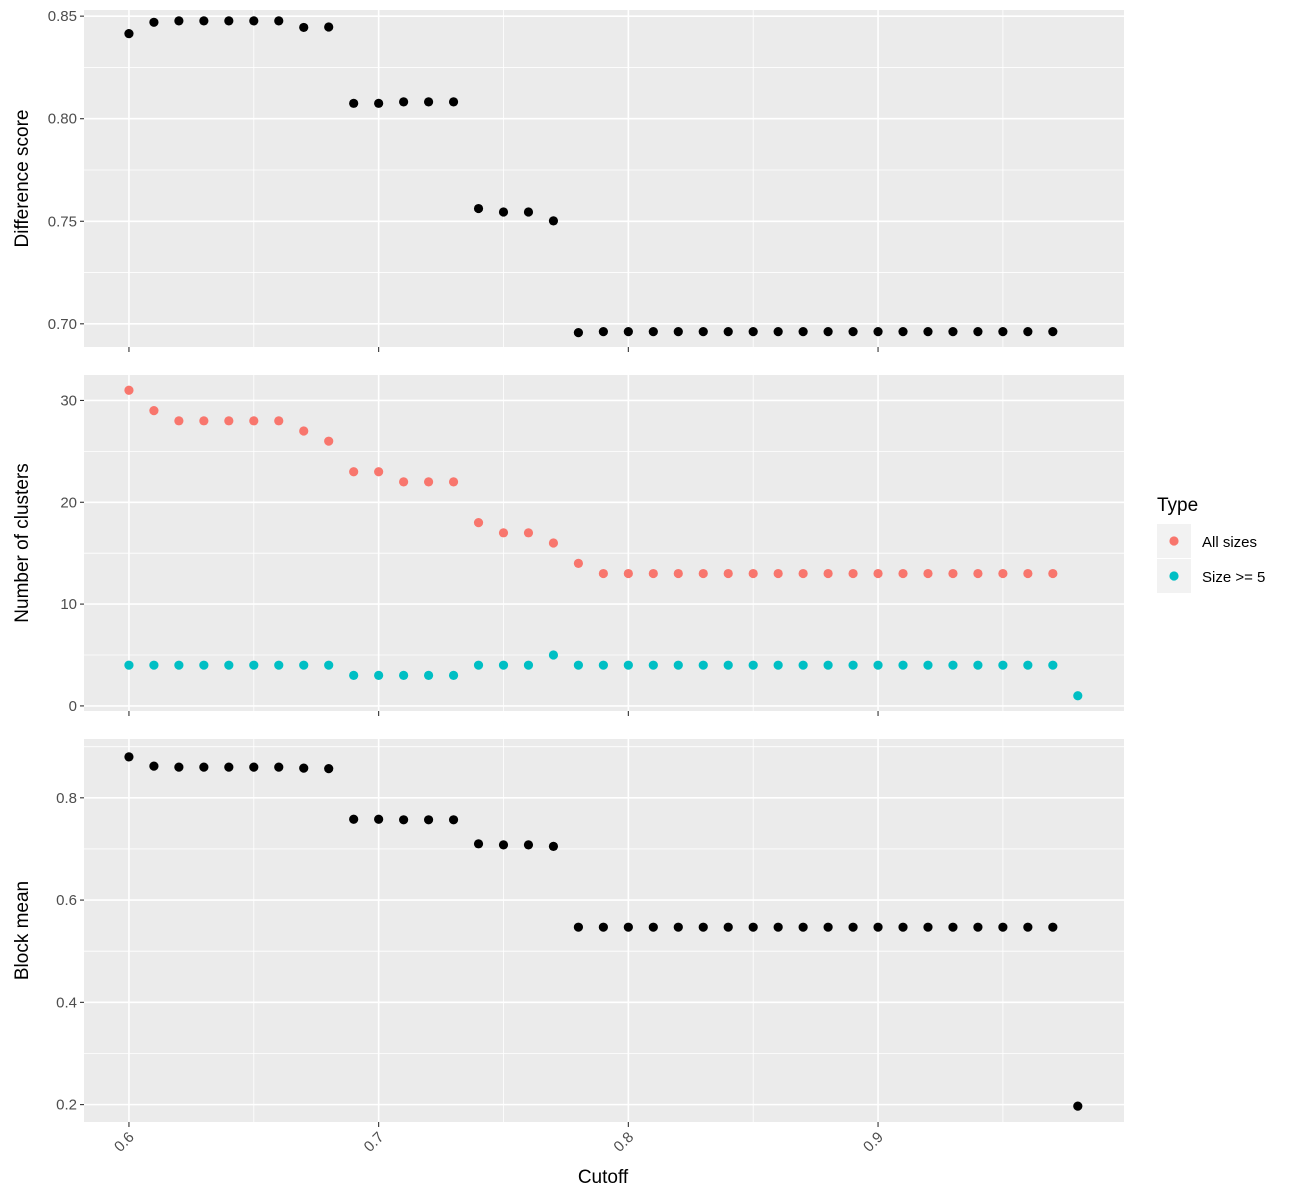 The width and height of the screenshot is (1300, 1200). I want to click on y-axis-title: Number of clusters, so click(22, 542).